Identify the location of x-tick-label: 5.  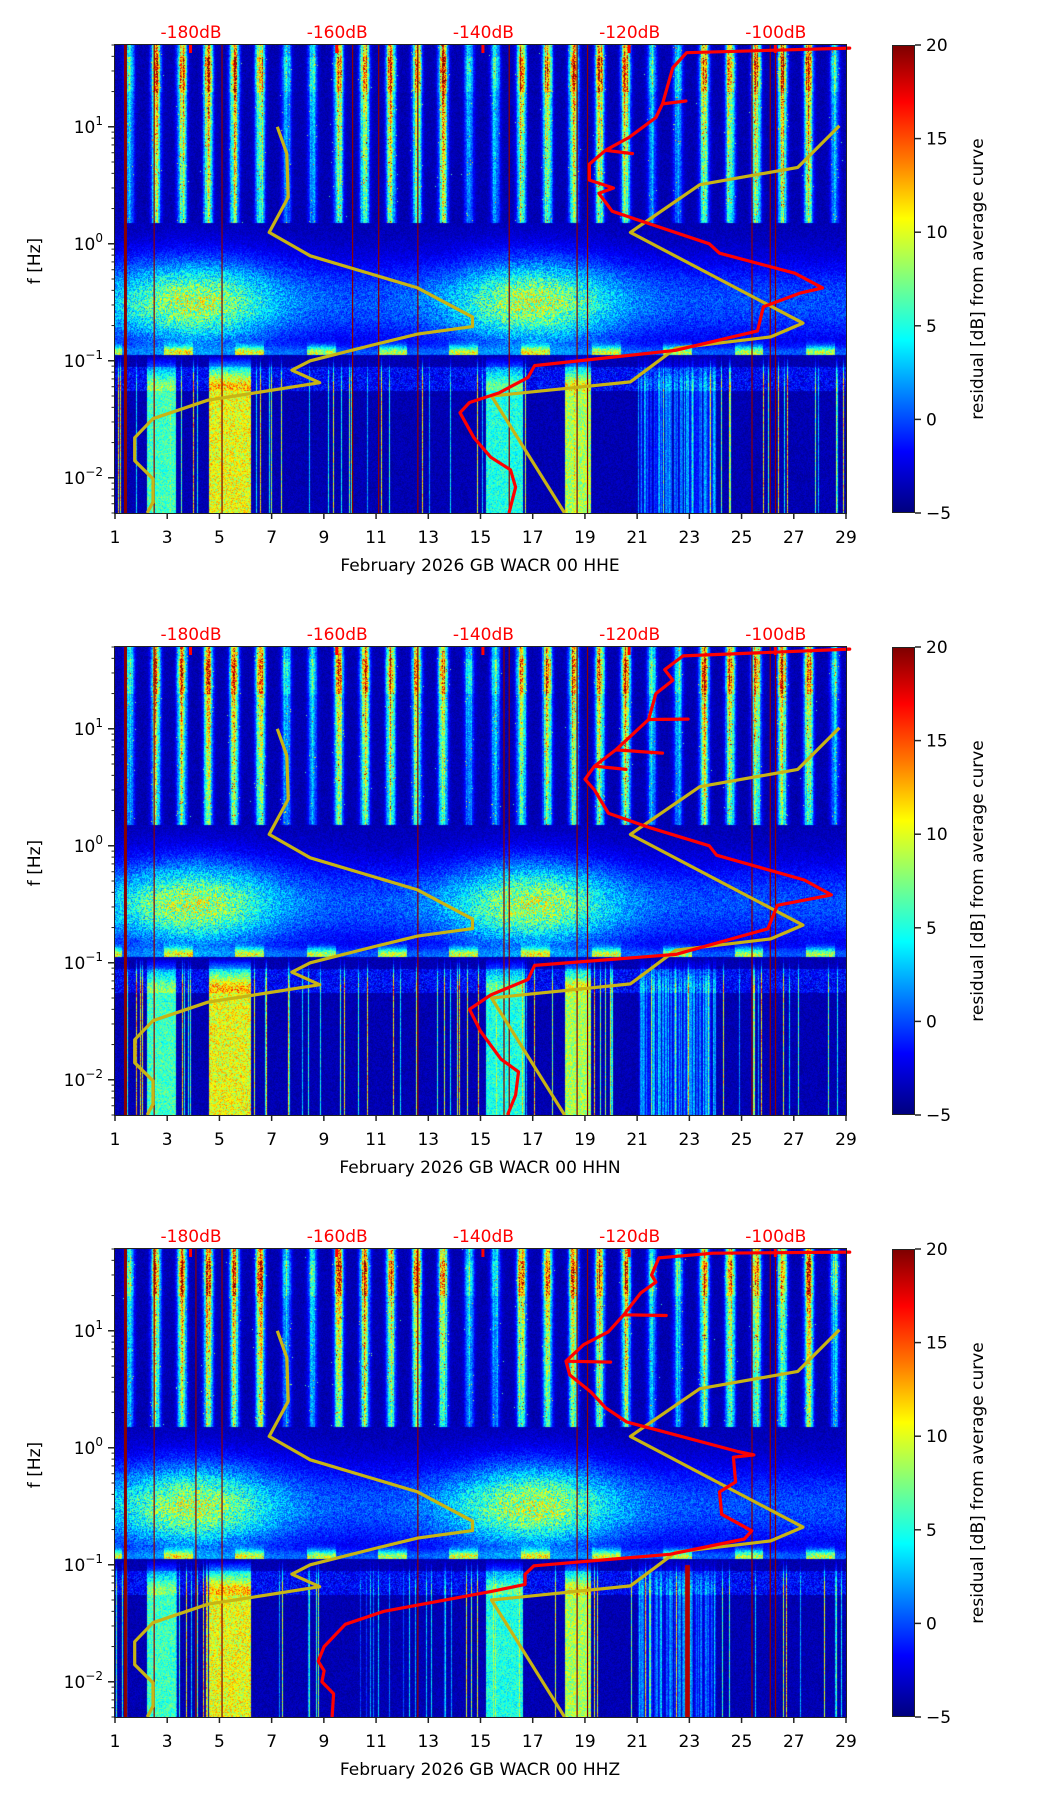
(219, 1742).